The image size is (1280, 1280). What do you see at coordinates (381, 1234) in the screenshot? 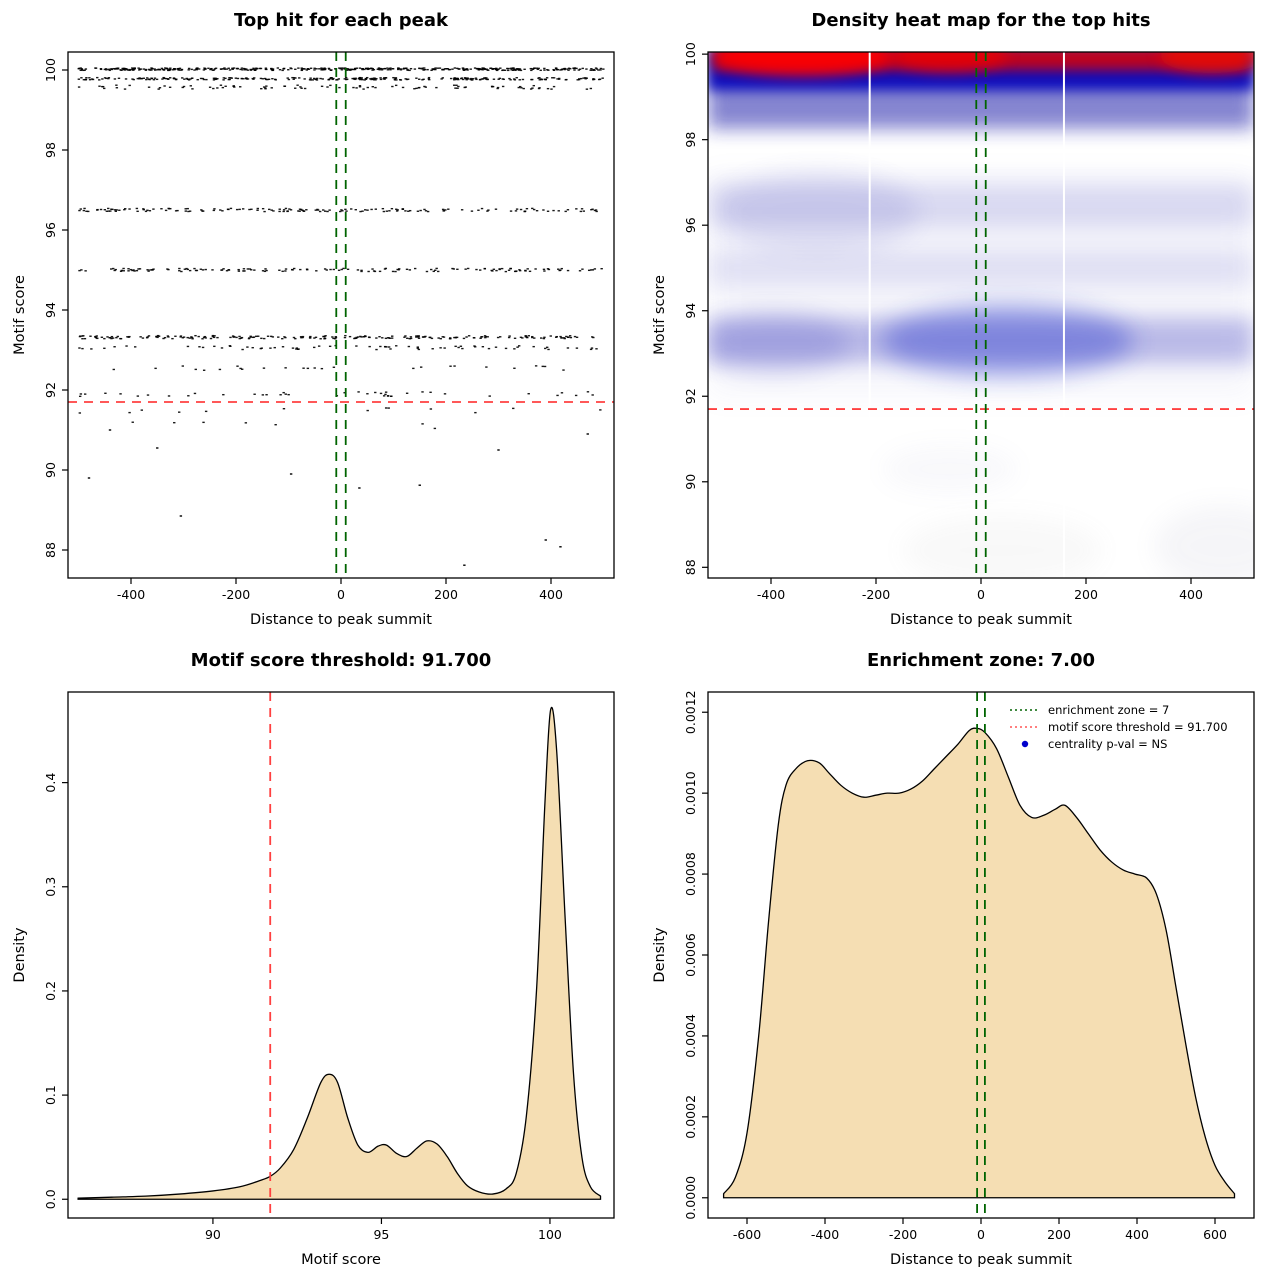
I see `svg-text: 95` at bounding box center [381, 1234].